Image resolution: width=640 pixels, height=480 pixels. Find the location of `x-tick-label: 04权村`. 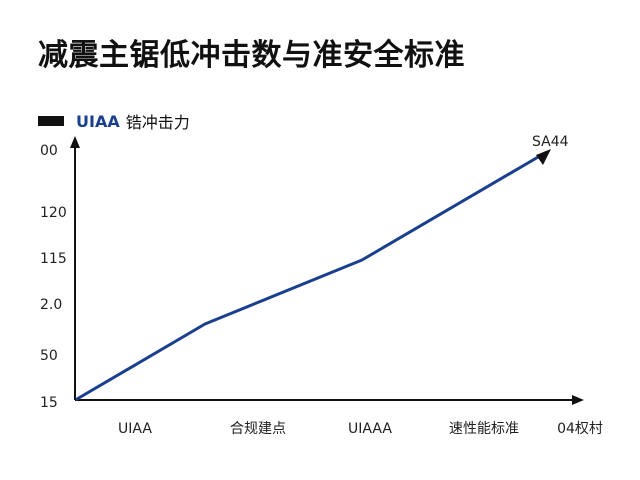

x-tick-label: 04权村 is located at coordinates (580, 429).